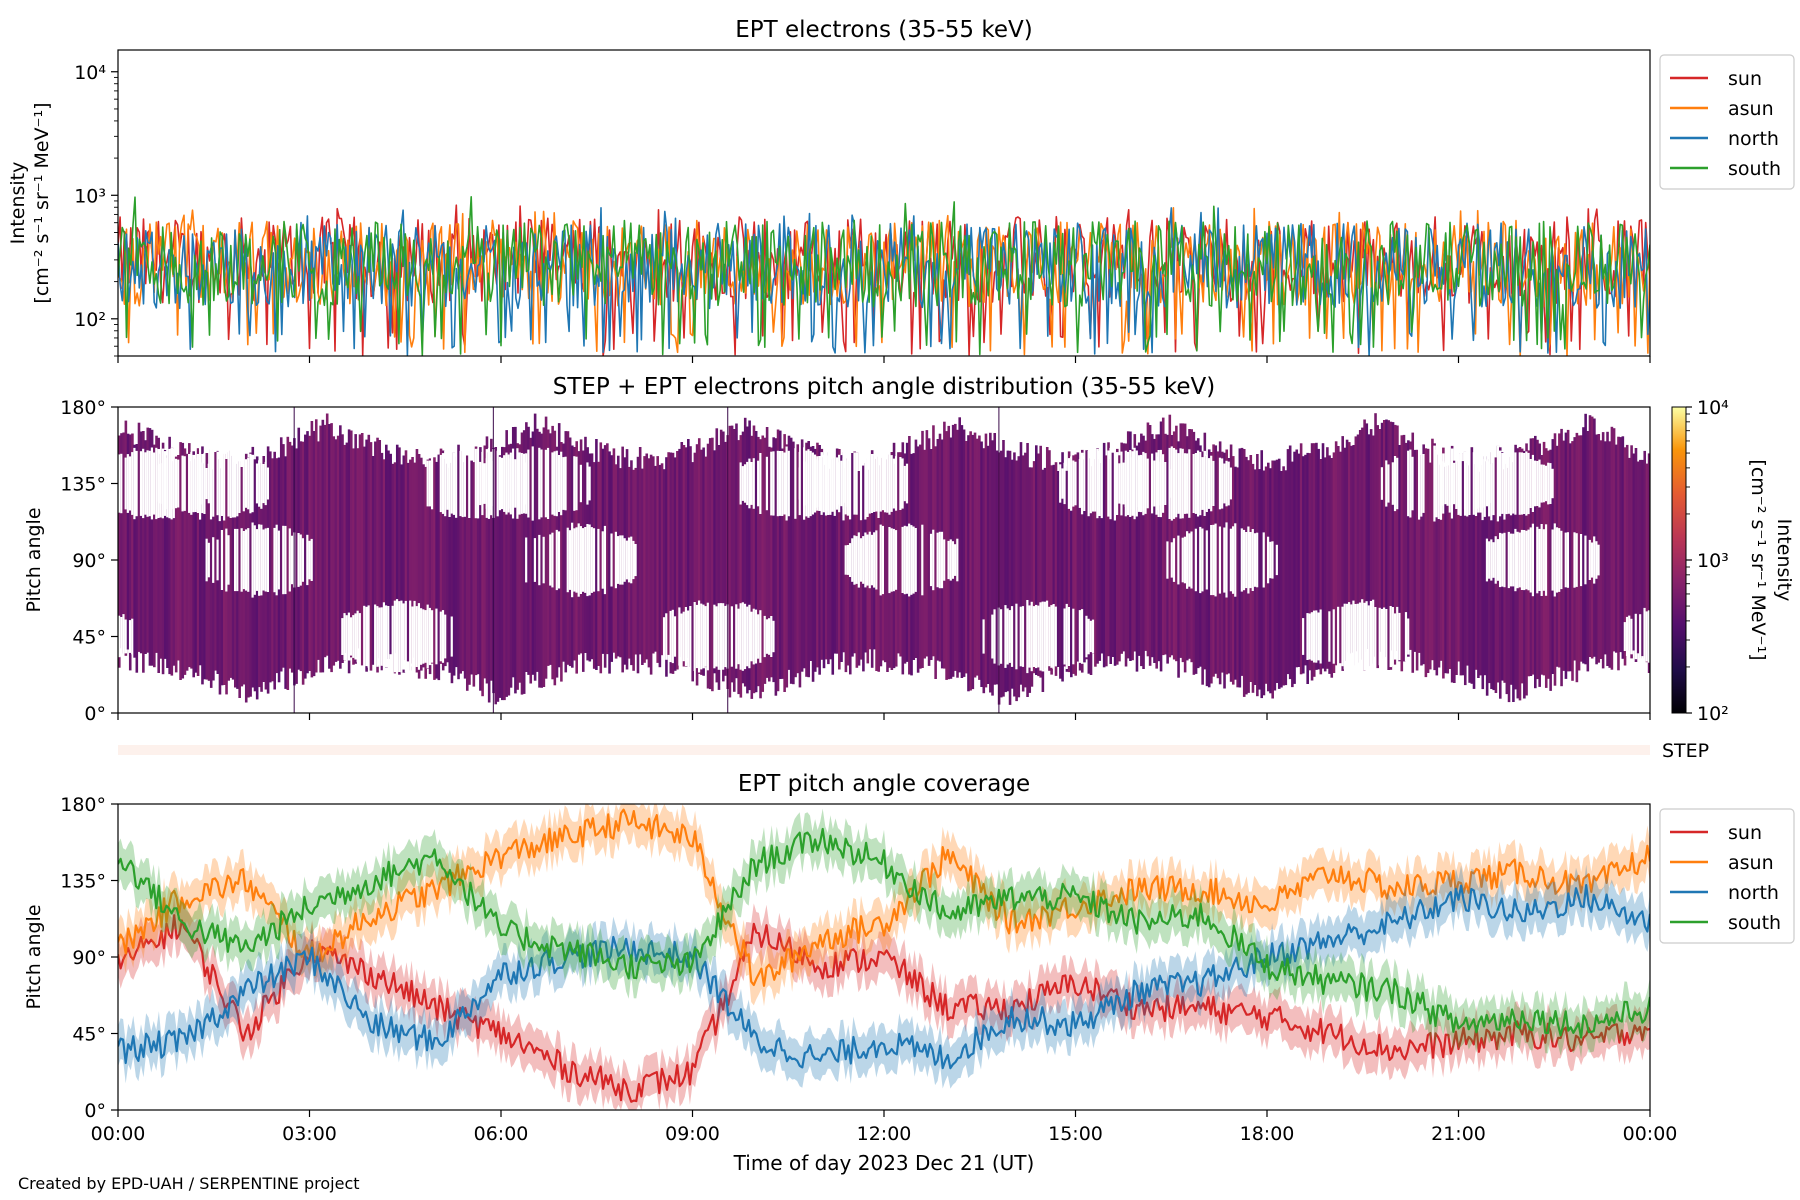  I want to click on x-tick-label: 21:00, so click(1458, 1134).